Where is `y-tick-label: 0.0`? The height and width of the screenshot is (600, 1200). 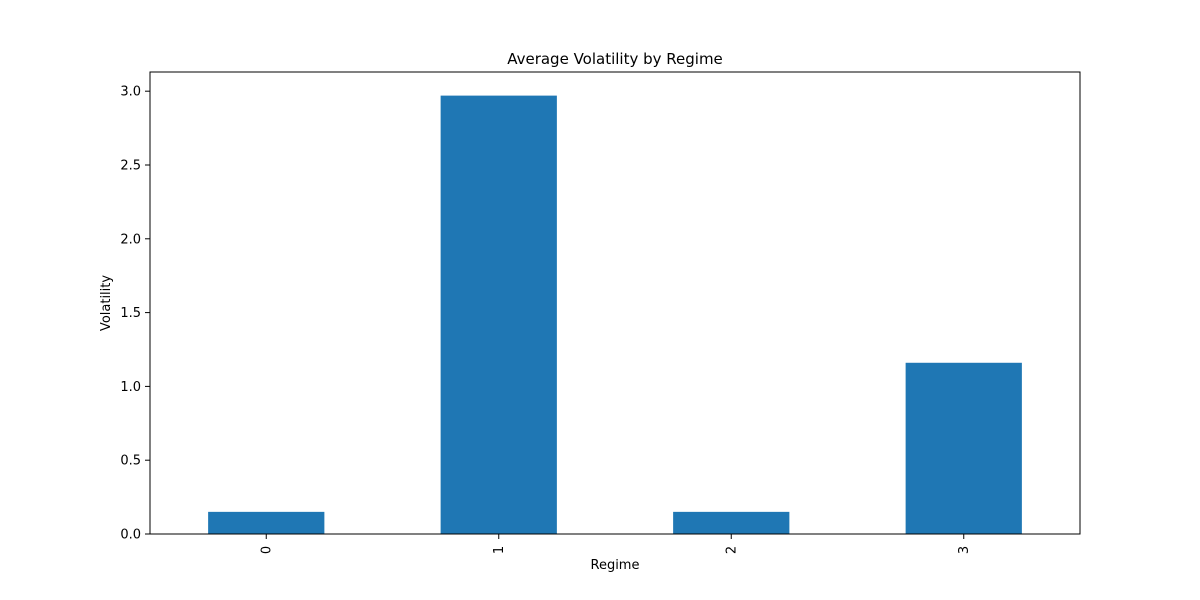
y-tick-label: 0.0 is located at coordinates (130, 535).